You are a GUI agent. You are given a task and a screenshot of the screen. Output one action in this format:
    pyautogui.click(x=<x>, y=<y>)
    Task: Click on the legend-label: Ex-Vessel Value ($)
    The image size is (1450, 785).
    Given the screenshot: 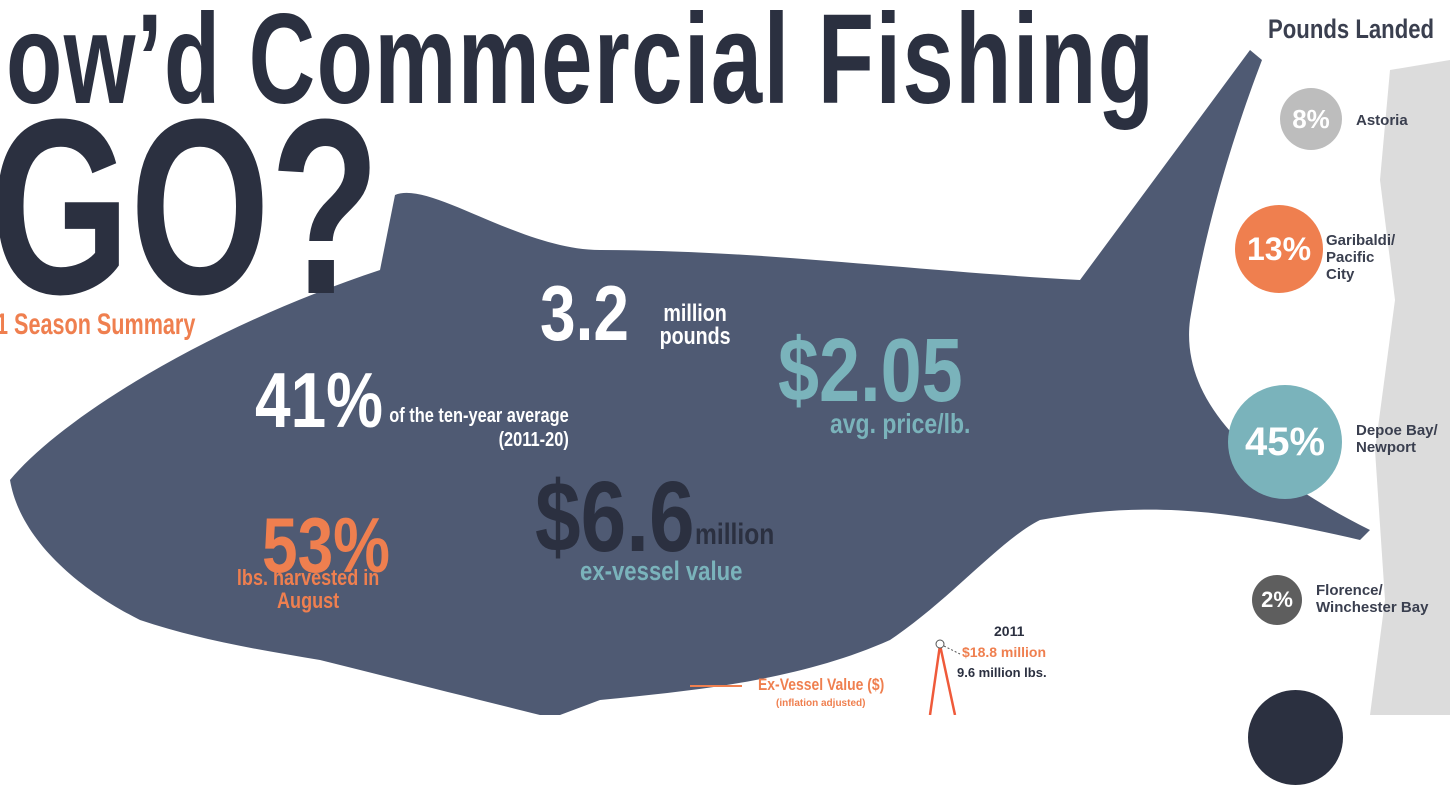 What is the action you would take?
    pyautogui.click(x=821, y=684)
    